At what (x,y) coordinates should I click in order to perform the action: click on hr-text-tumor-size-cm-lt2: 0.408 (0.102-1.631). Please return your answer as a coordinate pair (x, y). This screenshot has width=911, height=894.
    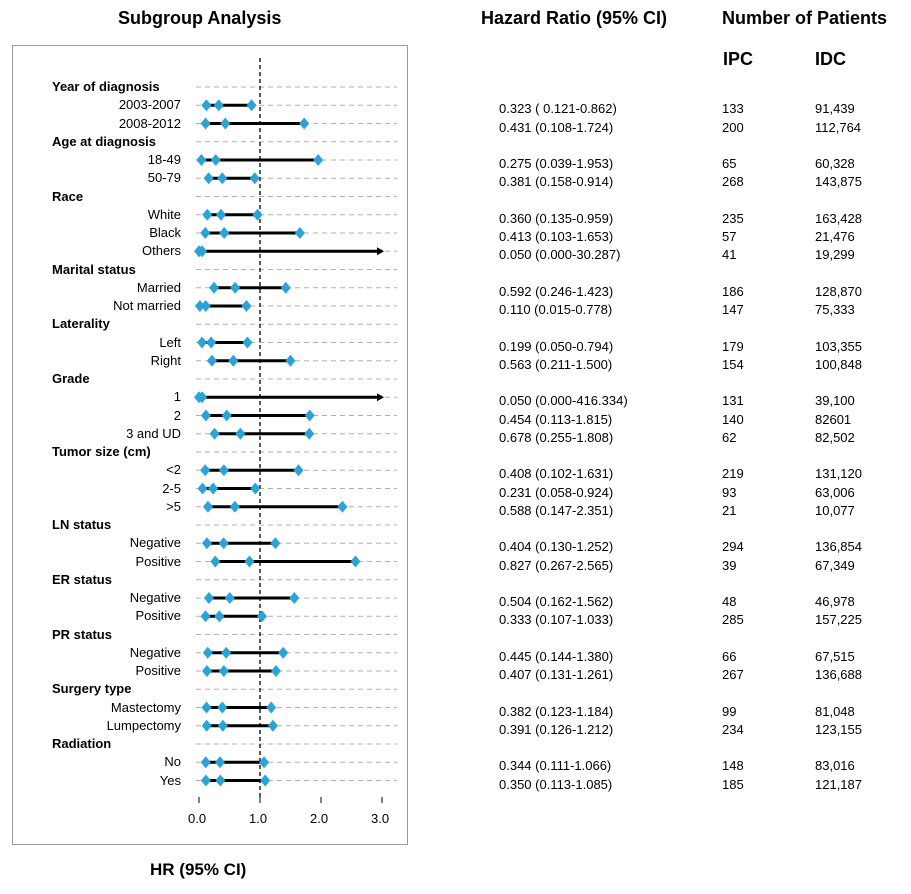
    Looking at the image, I should click on (556, 474).